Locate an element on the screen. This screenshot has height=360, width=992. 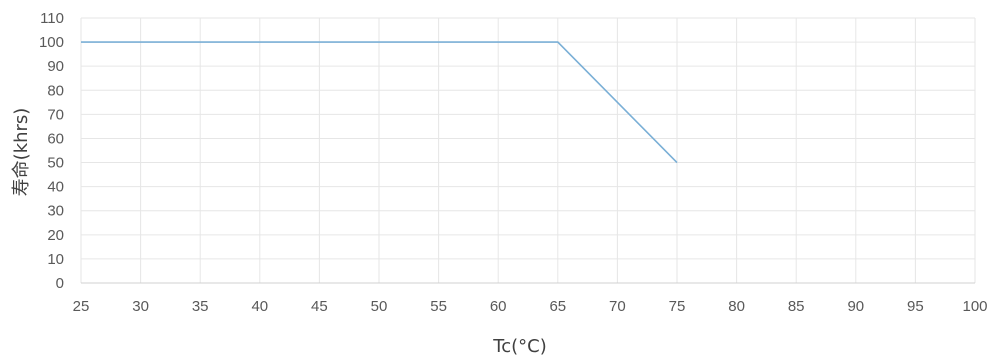
x-tick-label: 95 is located at coordinates (915, 306).